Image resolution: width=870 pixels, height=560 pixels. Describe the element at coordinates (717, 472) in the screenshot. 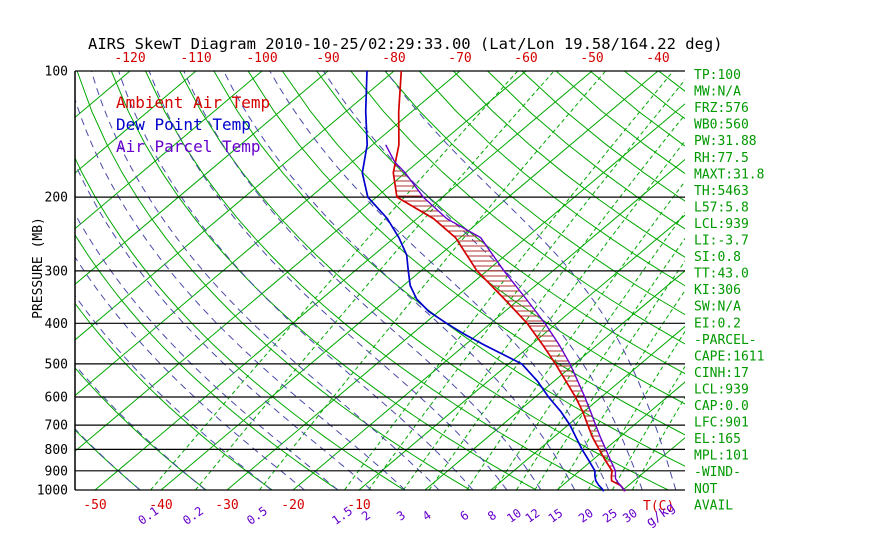

I see `stats-line: -WIND-` at that location.